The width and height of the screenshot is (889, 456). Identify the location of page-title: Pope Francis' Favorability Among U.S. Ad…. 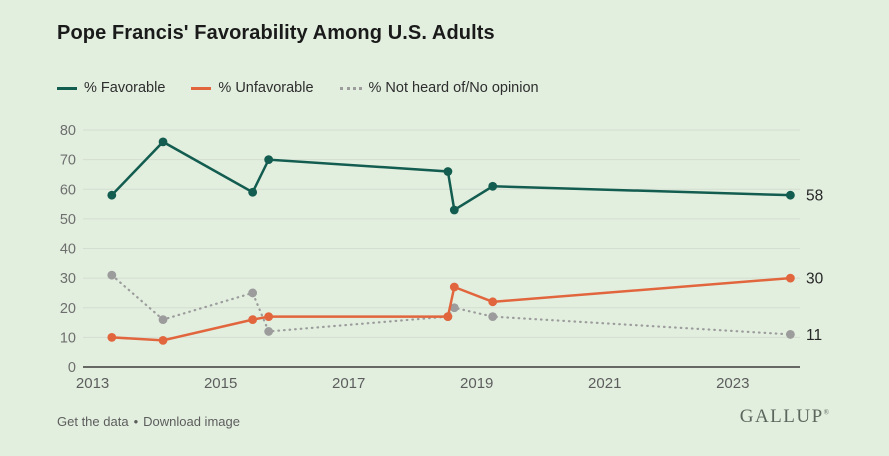
(276, 33).